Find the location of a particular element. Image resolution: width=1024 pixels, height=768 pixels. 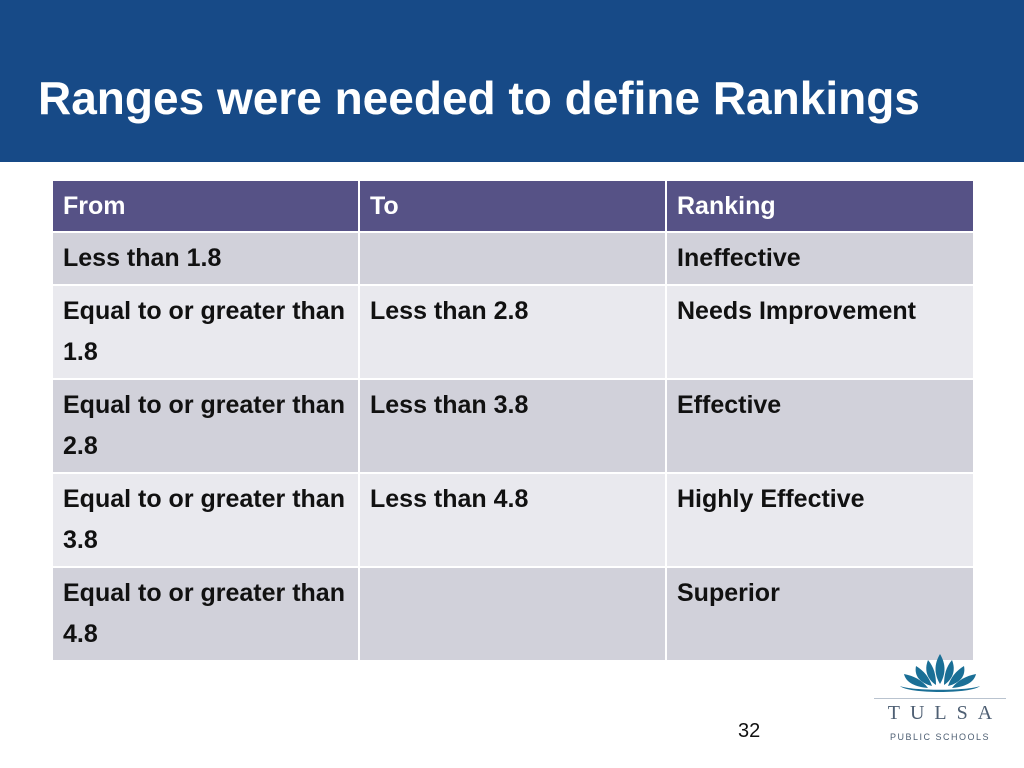

page-number: 32 is located at coordinates (749, 731).